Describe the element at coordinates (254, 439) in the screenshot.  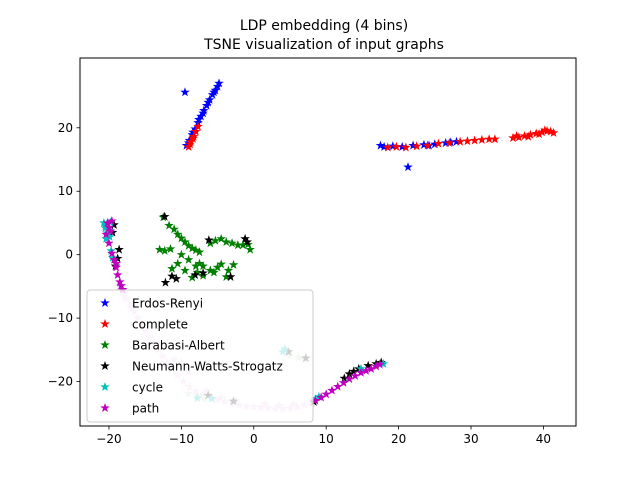
I see `x-tick-label: 0` at that location.